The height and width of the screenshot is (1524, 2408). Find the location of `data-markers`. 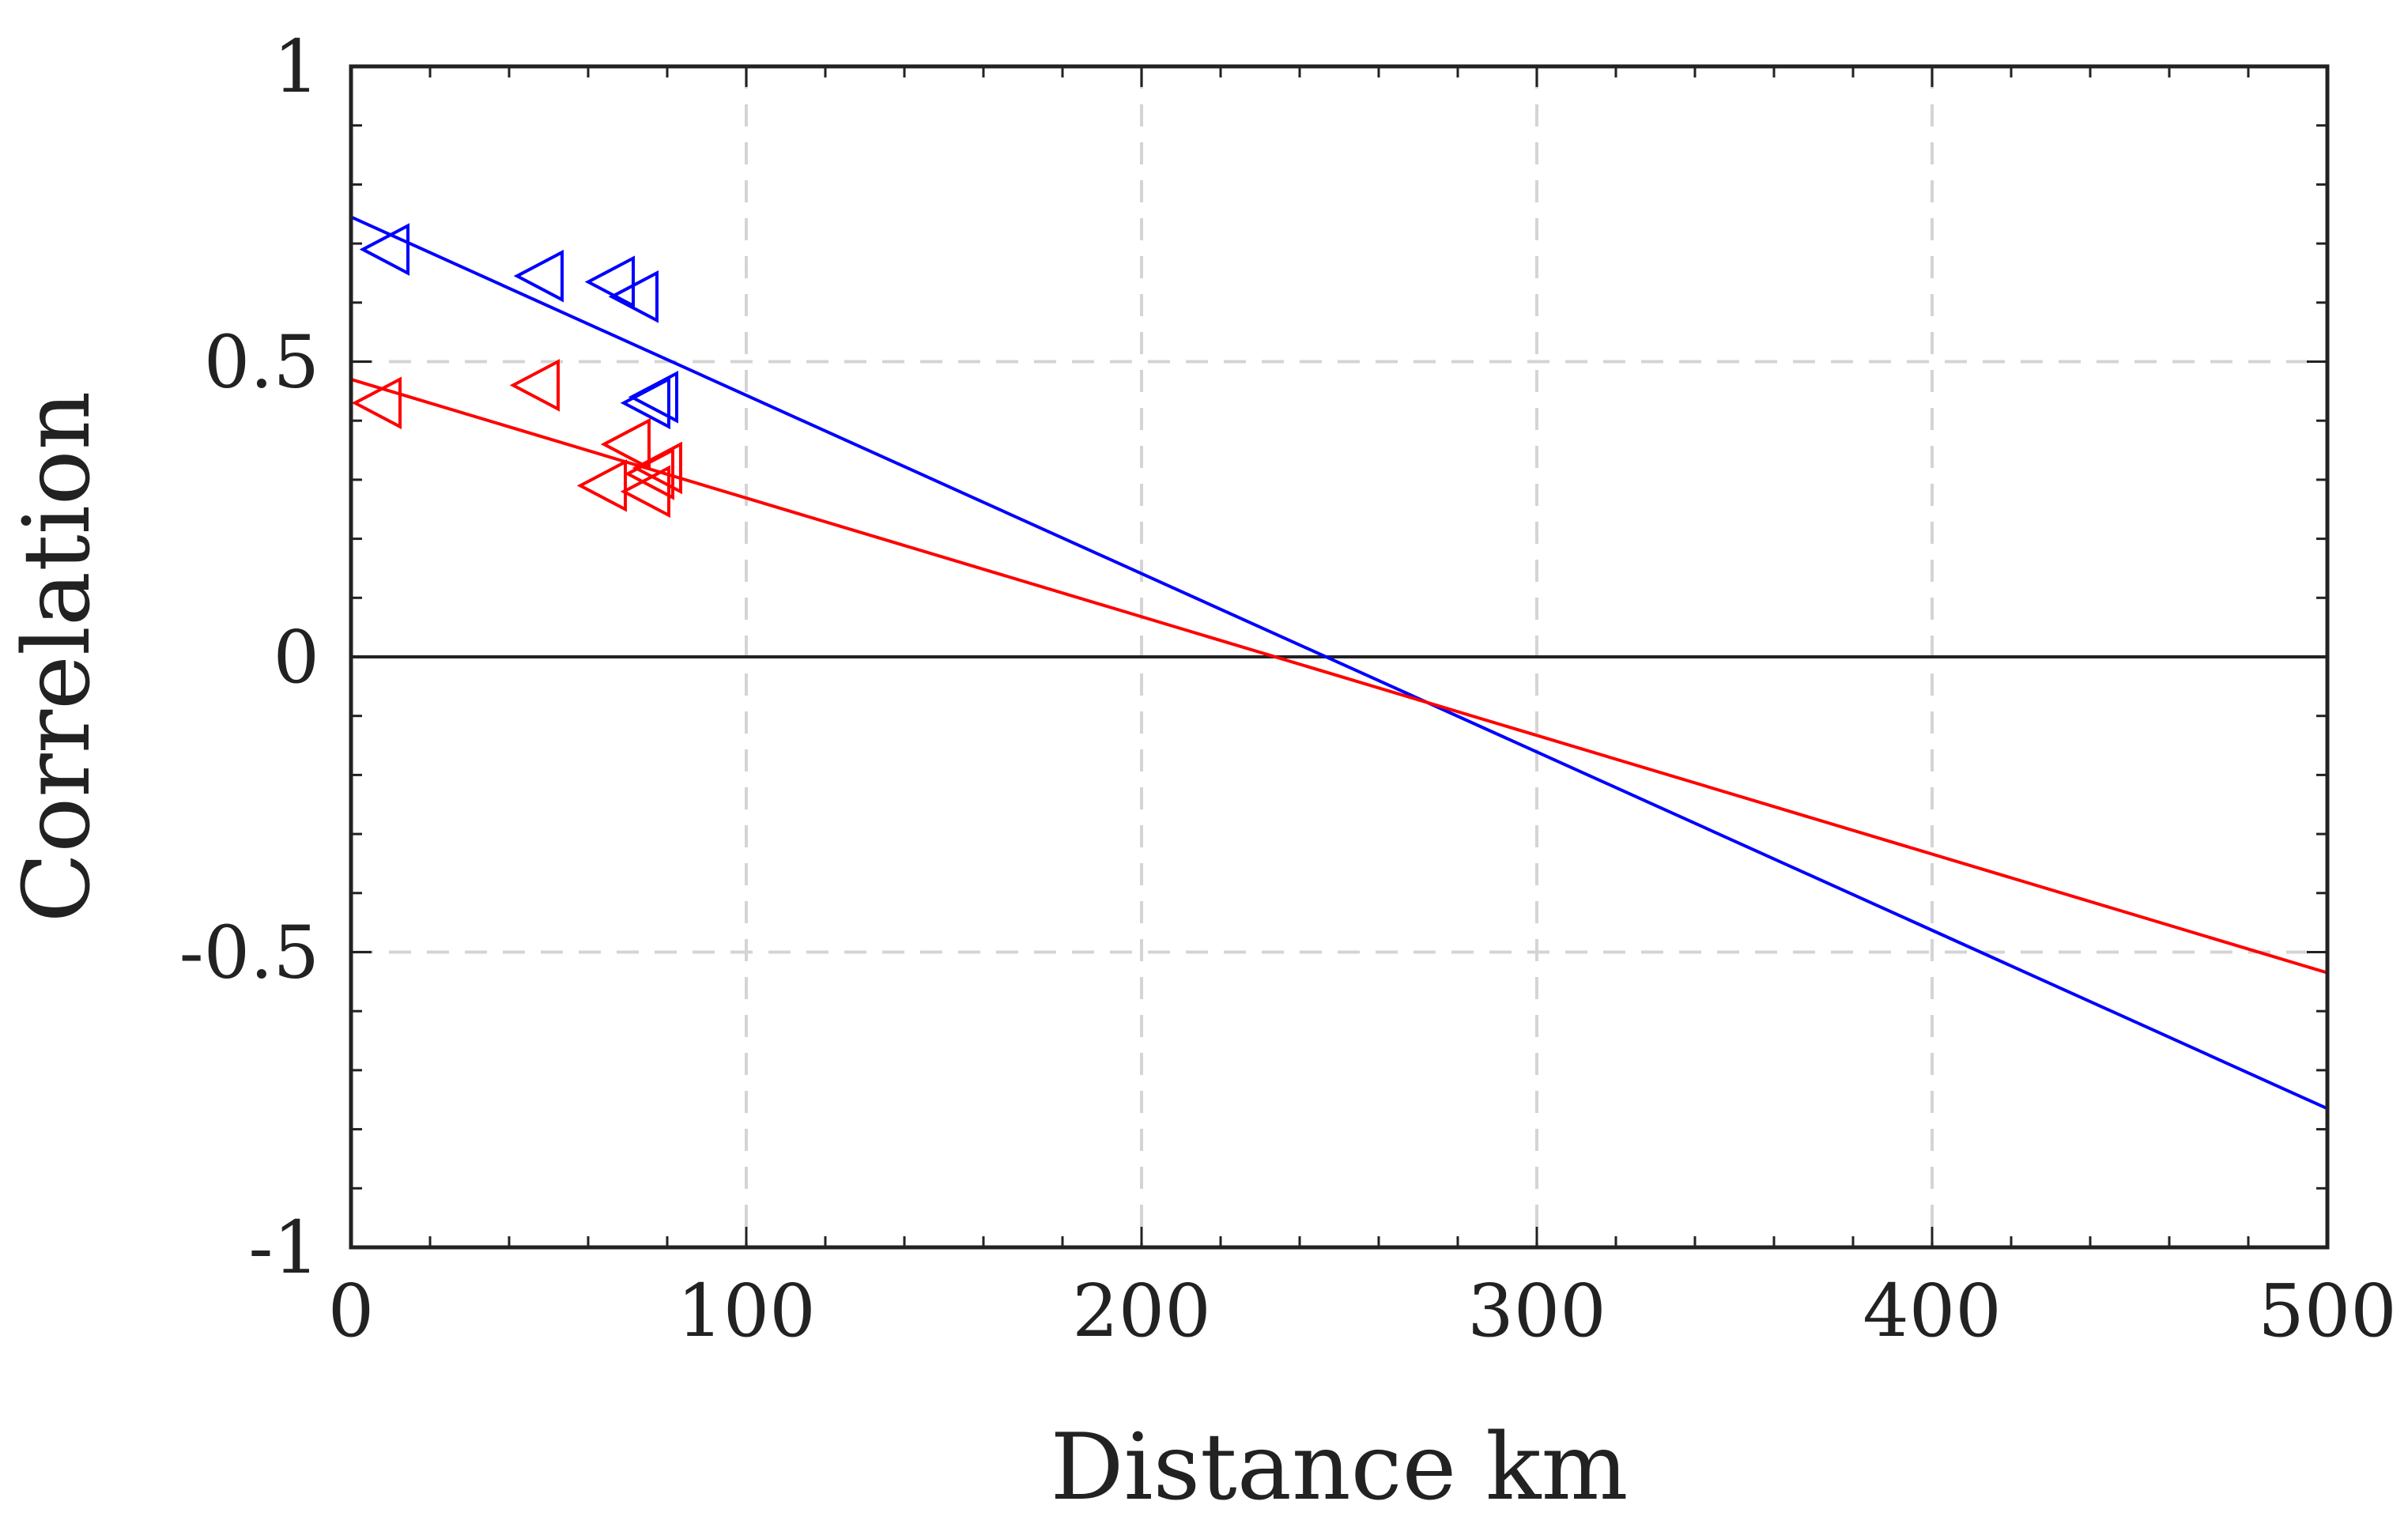

data-markers is located at coordinates (516, 371).